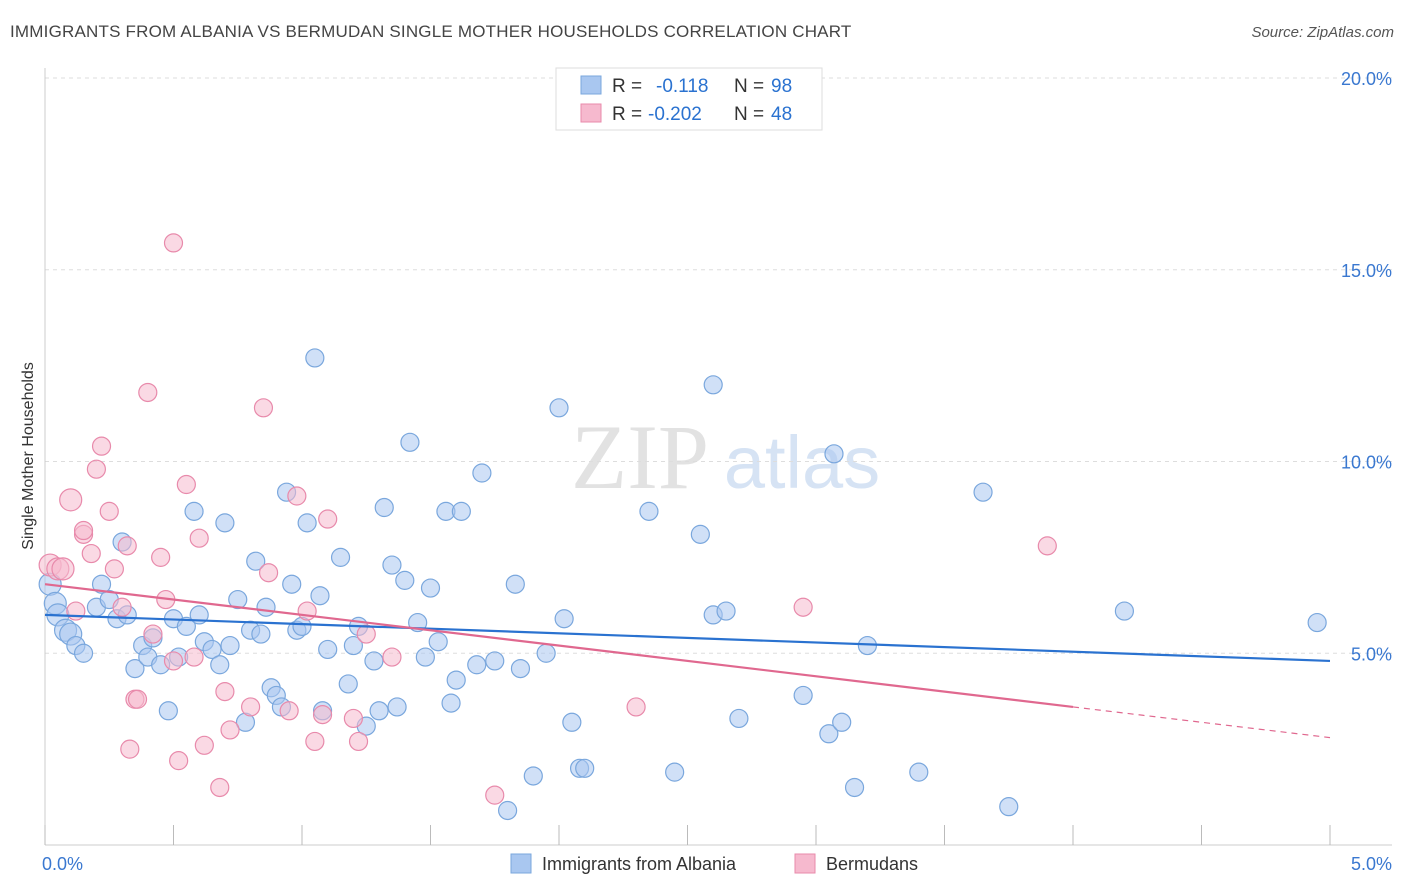 This screenshot has height=892, width=1406. What do you see at coordinates (591, 113) in the screenshot?
I see `legend-swatch-pink` at bounding box center [591, 113].